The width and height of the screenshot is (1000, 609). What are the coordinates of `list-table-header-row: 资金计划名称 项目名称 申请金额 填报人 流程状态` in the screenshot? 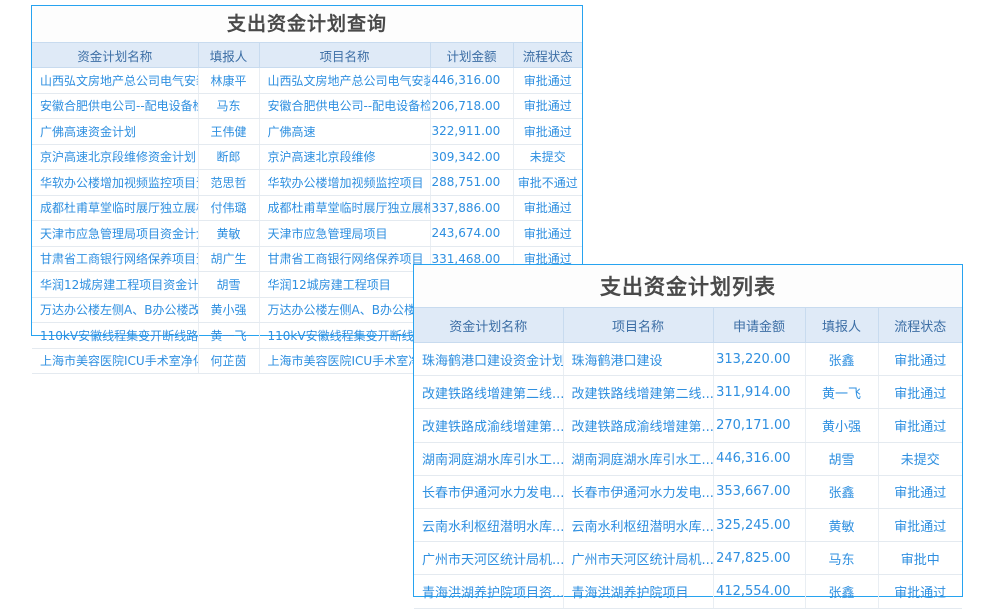 It's located at (688, 325).